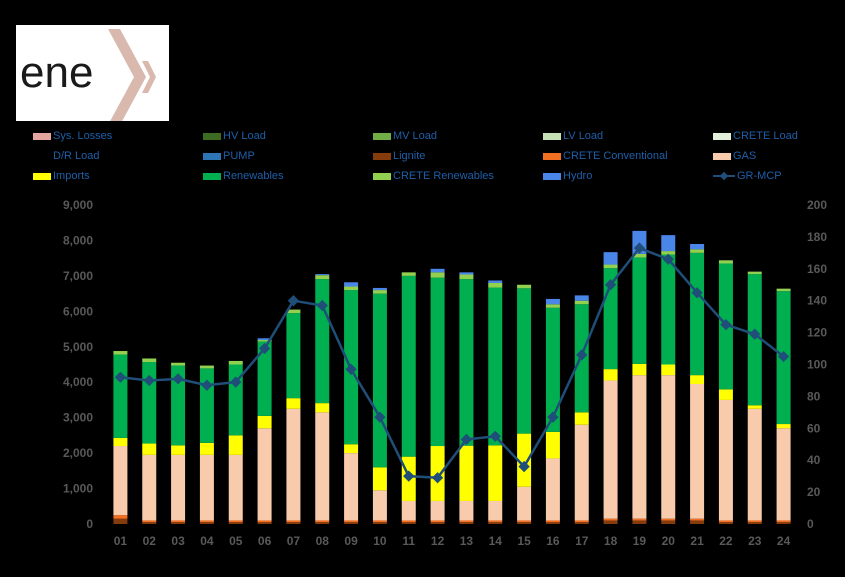 This screenshot has width=845, height=577. I want to click on legend-item-sys-losses: Sys. Losses, so click(72, 136).